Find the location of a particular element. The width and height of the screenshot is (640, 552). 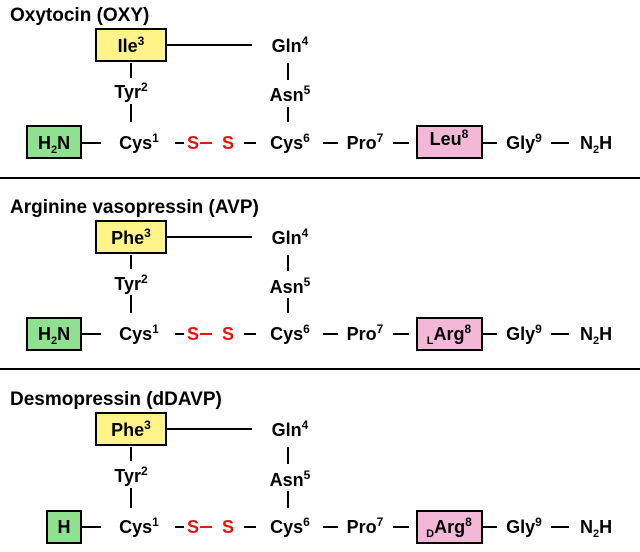

residue-3: Ile3 is located at coordinates (131, 45).